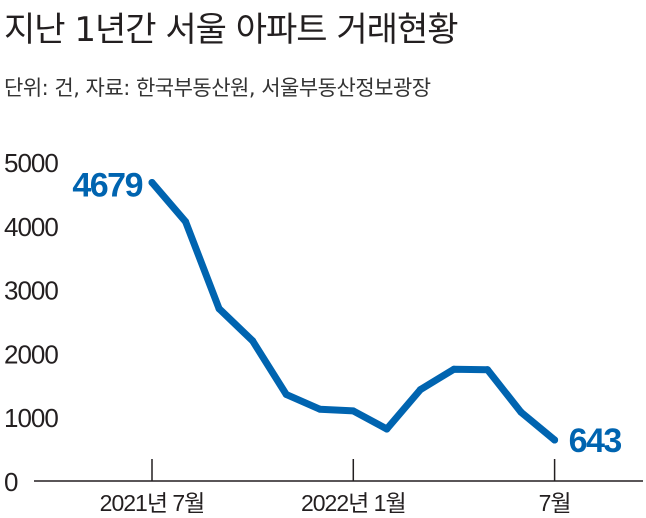  I want to click on chart-subtitle: 단위: 건, 자료: 한국부동산원, 서울부동산정보광장, so click(217, 88).